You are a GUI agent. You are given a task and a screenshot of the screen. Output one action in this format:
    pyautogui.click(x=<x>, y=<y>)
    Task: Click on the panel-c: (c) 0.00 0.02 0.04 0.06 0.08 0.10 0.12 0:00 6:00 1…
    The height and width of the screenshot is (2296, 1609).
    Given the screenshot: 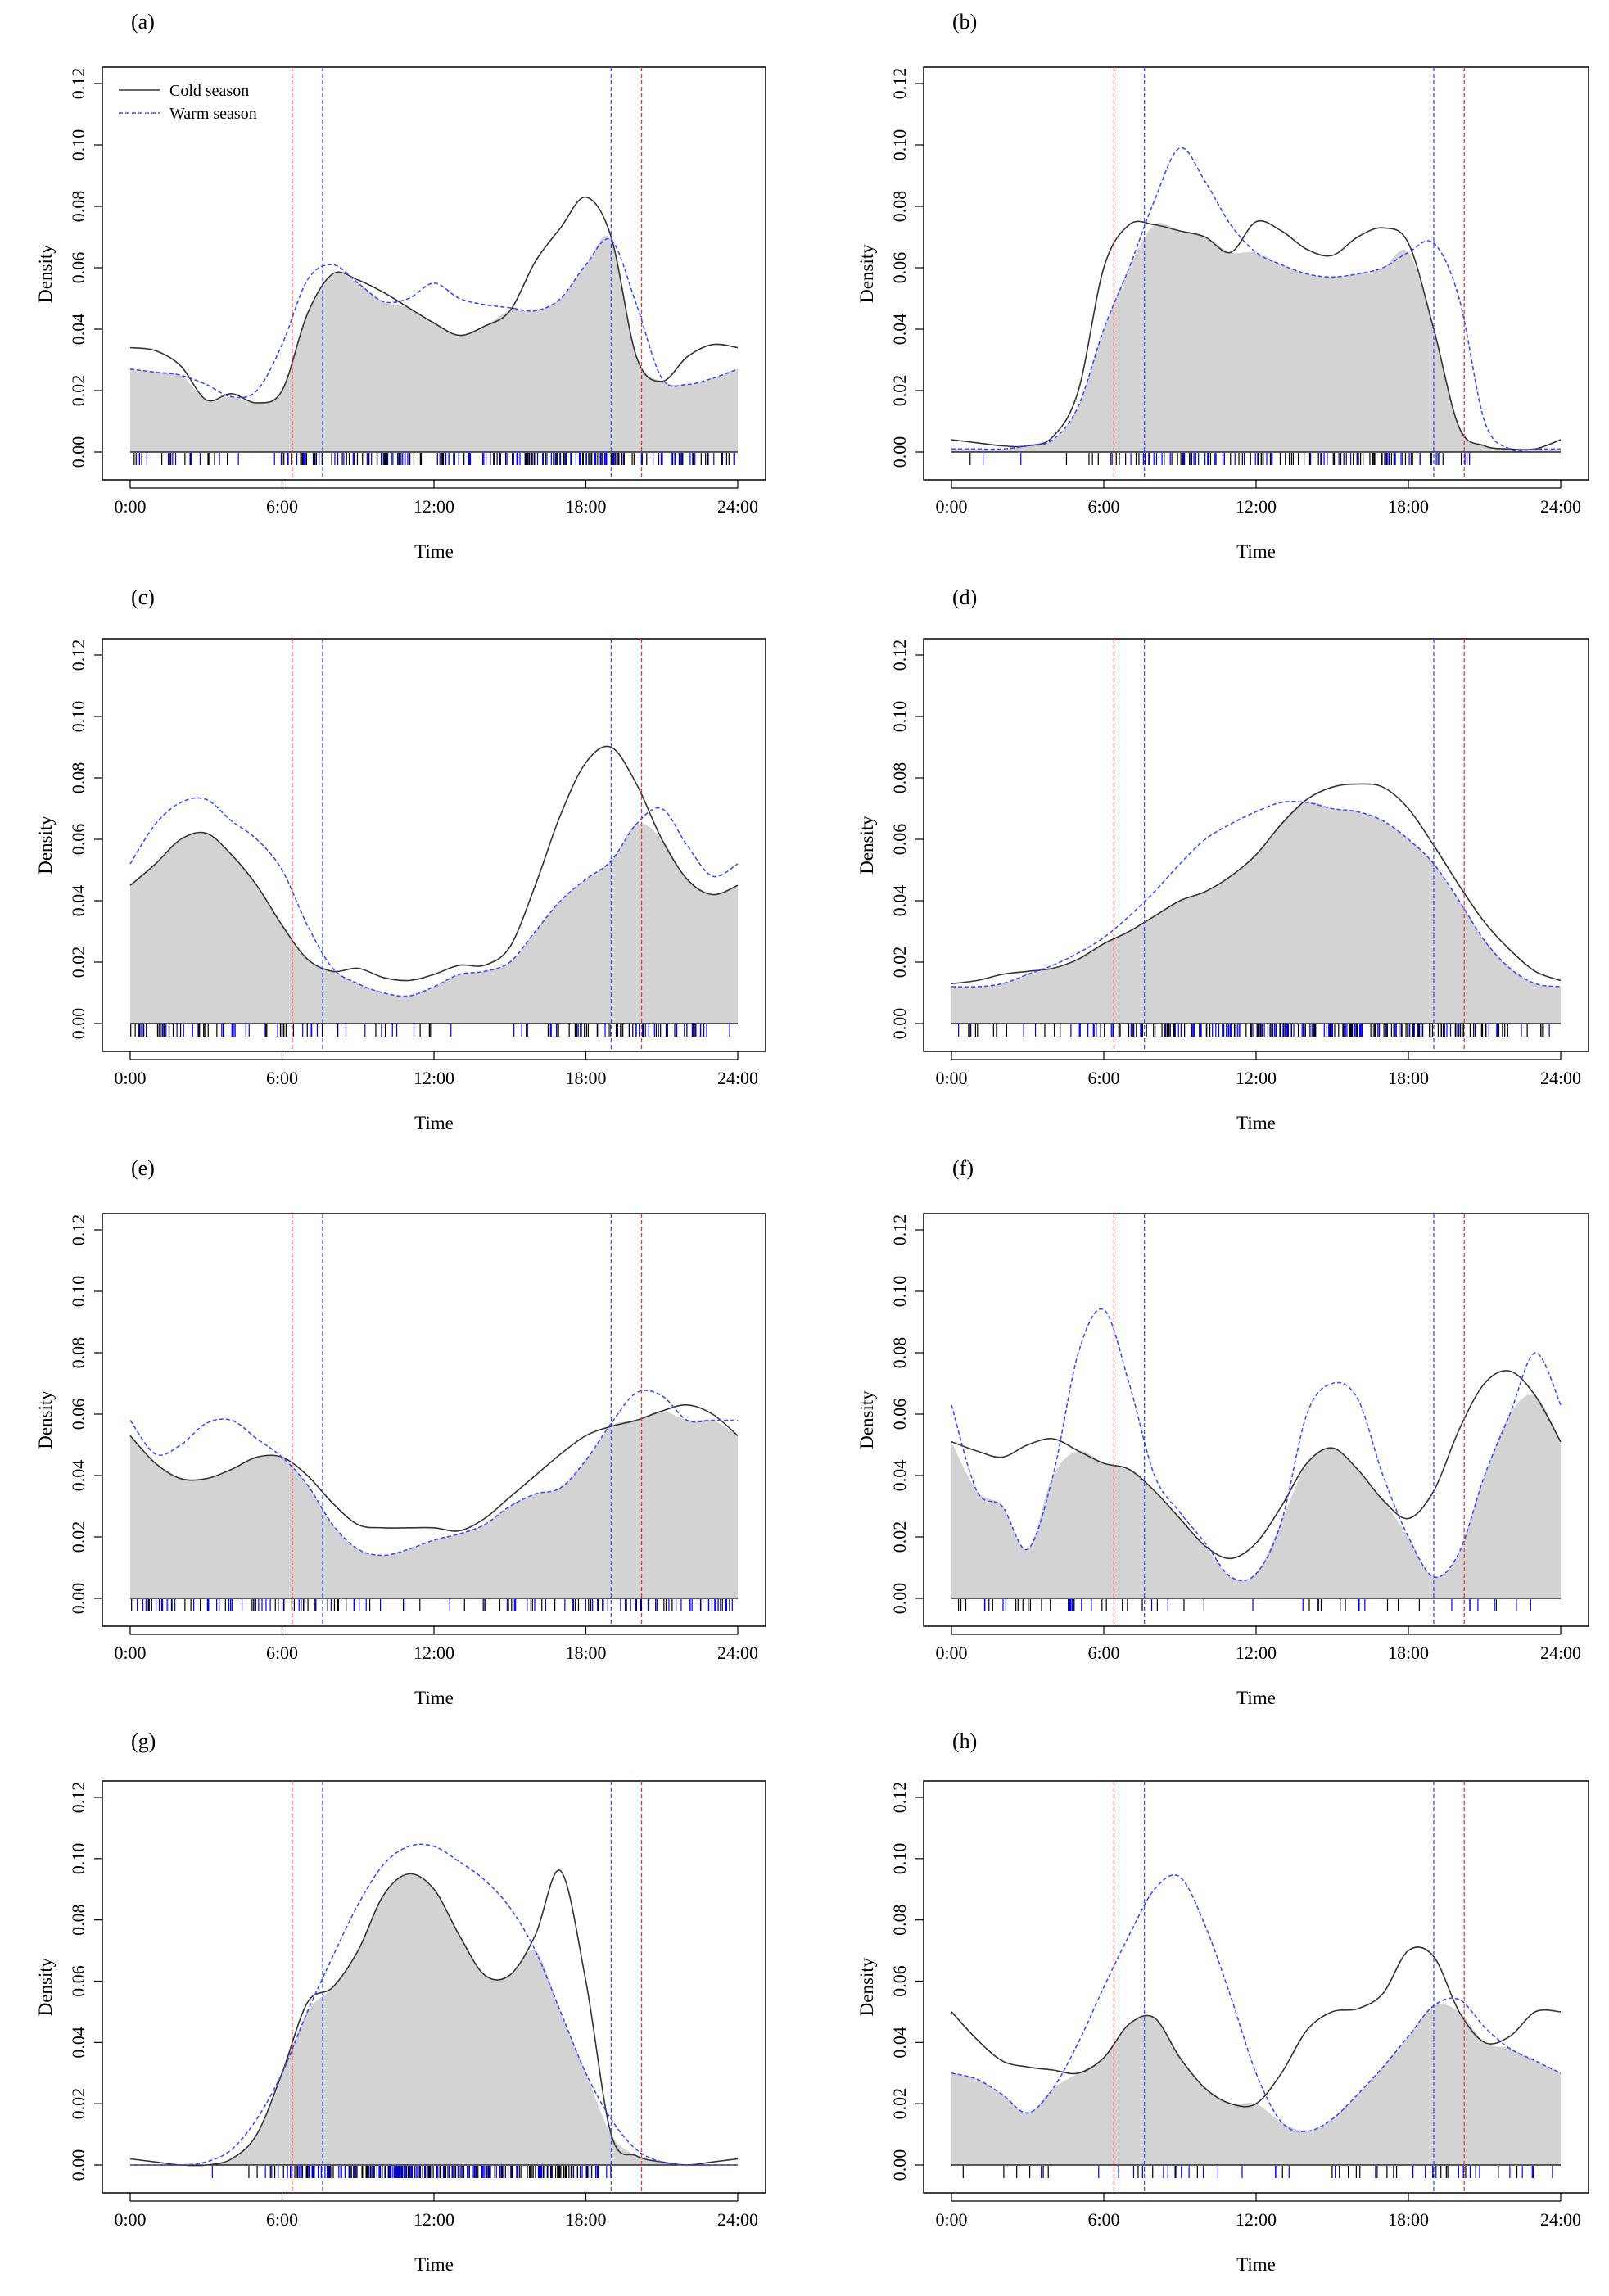 What is the action you would take?
    pyautogui.click(x=400, y=859)
    